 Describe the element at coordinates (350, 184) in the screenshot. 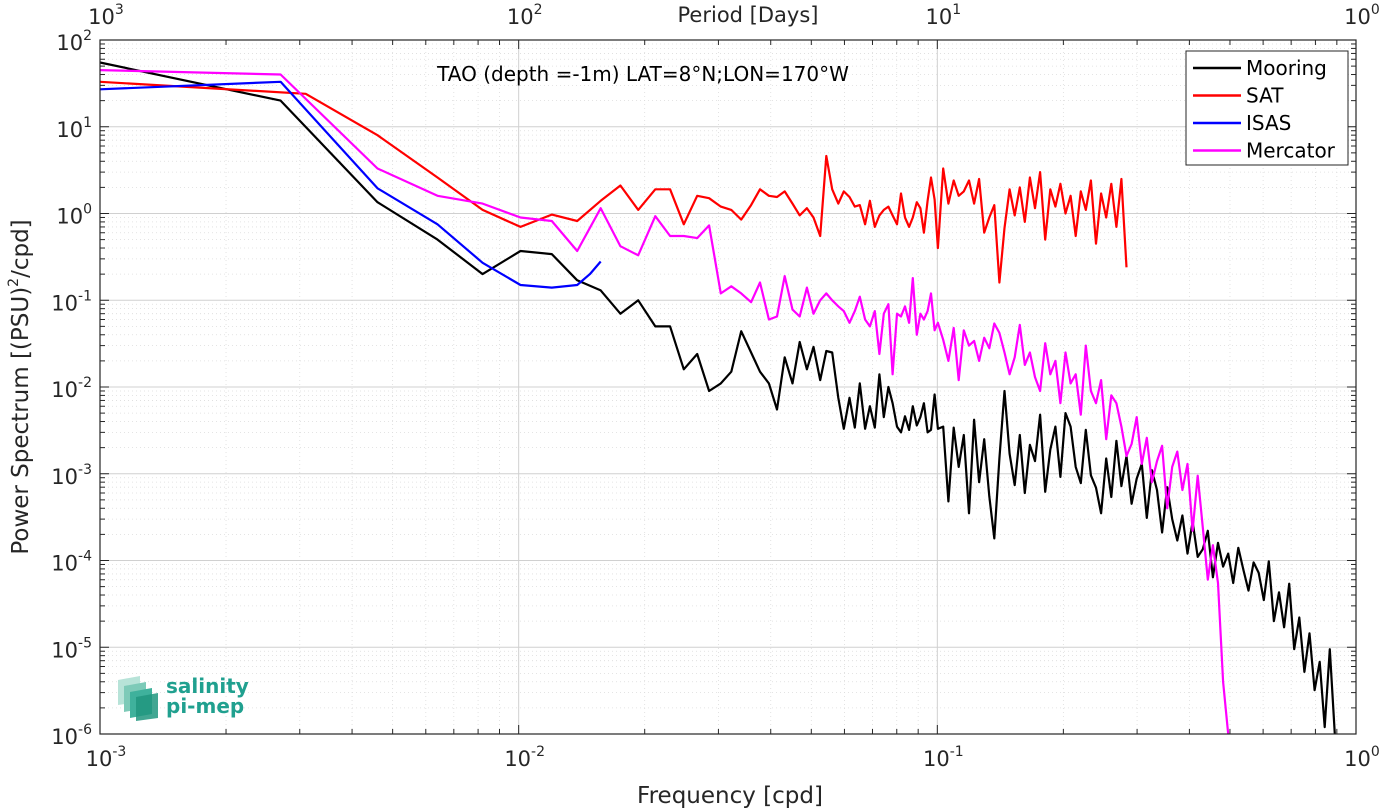

I see `series-line-isas` at that location.